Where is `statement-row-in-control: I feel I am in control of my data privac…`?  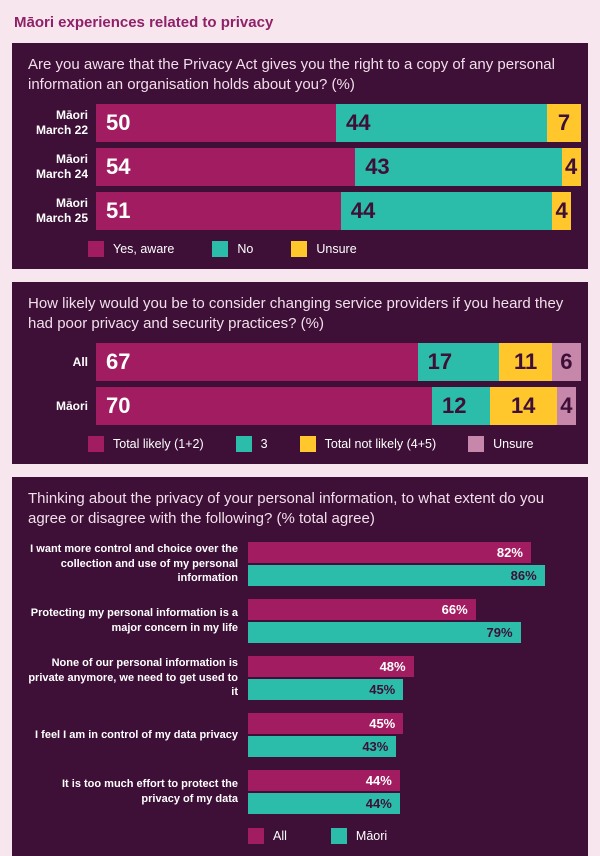
statement-row-in-control: I feel I am in control of my data privac… is located at coordinates (300, 735).